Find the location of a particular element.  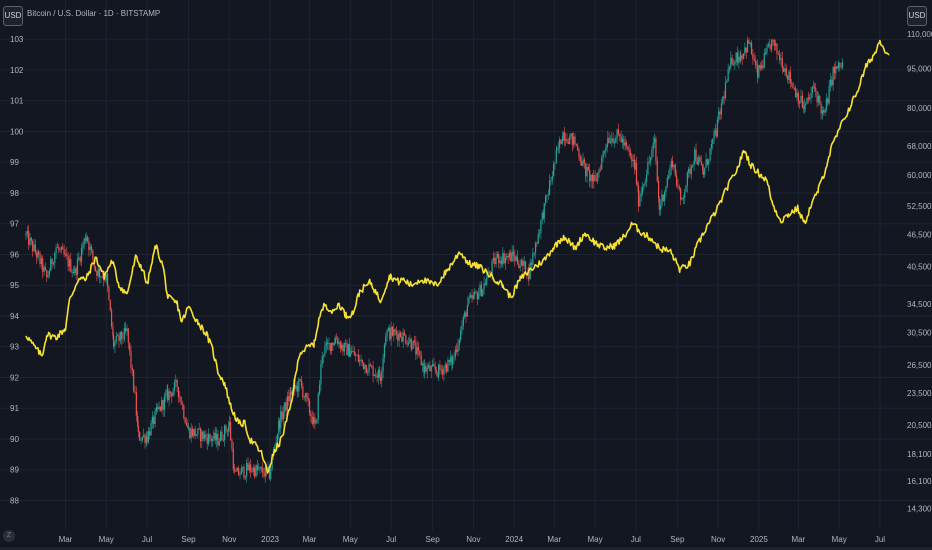

time-axis-tick-label: Nov is located at coordinates (718, 539).